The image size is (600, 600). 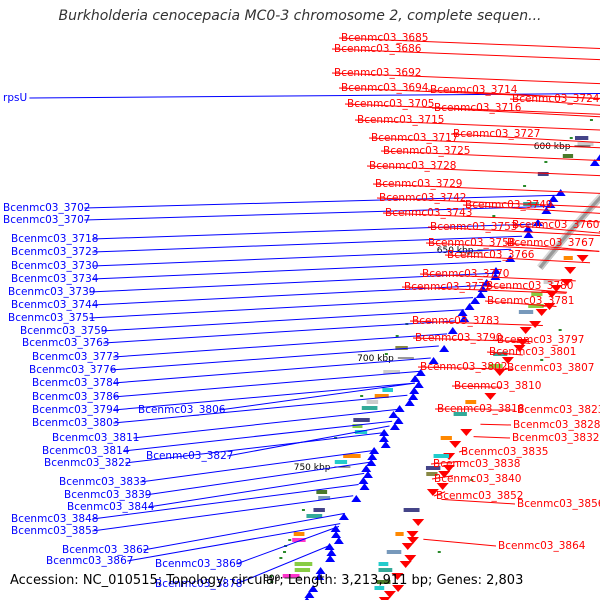 What do you see at coordinates (46, 220) in the screenshot?
I see `left-gene-label: Bcenmc03_3707` at bounding box center [46, 220].